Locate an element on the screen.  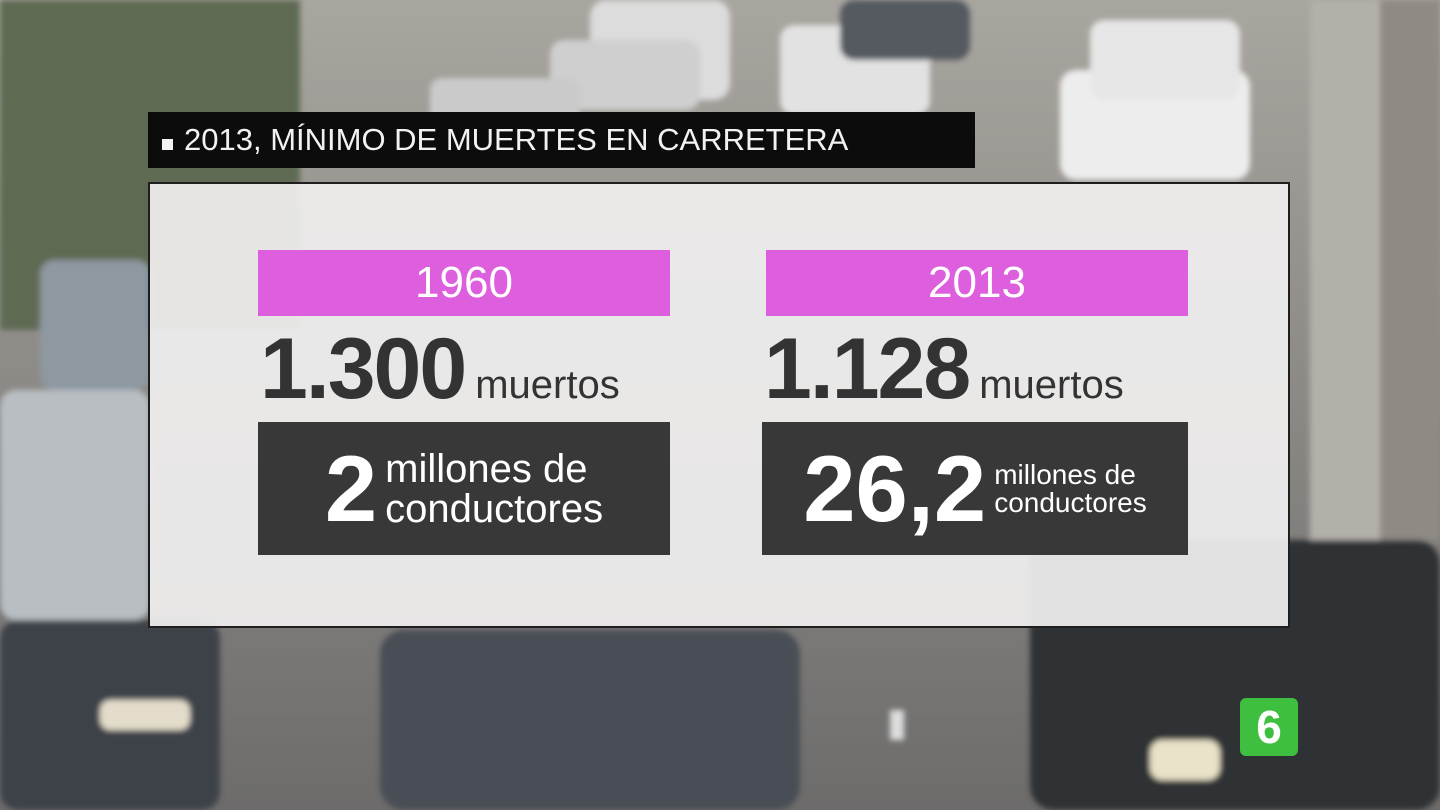
year-label: 2013 is located at coordinates (977, 283).